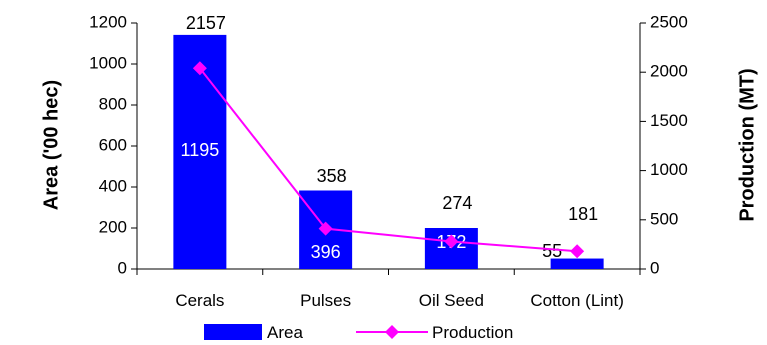 This screenshot has width=767, height=345. I want to click on legend-area-swatch, so click(233, 332).